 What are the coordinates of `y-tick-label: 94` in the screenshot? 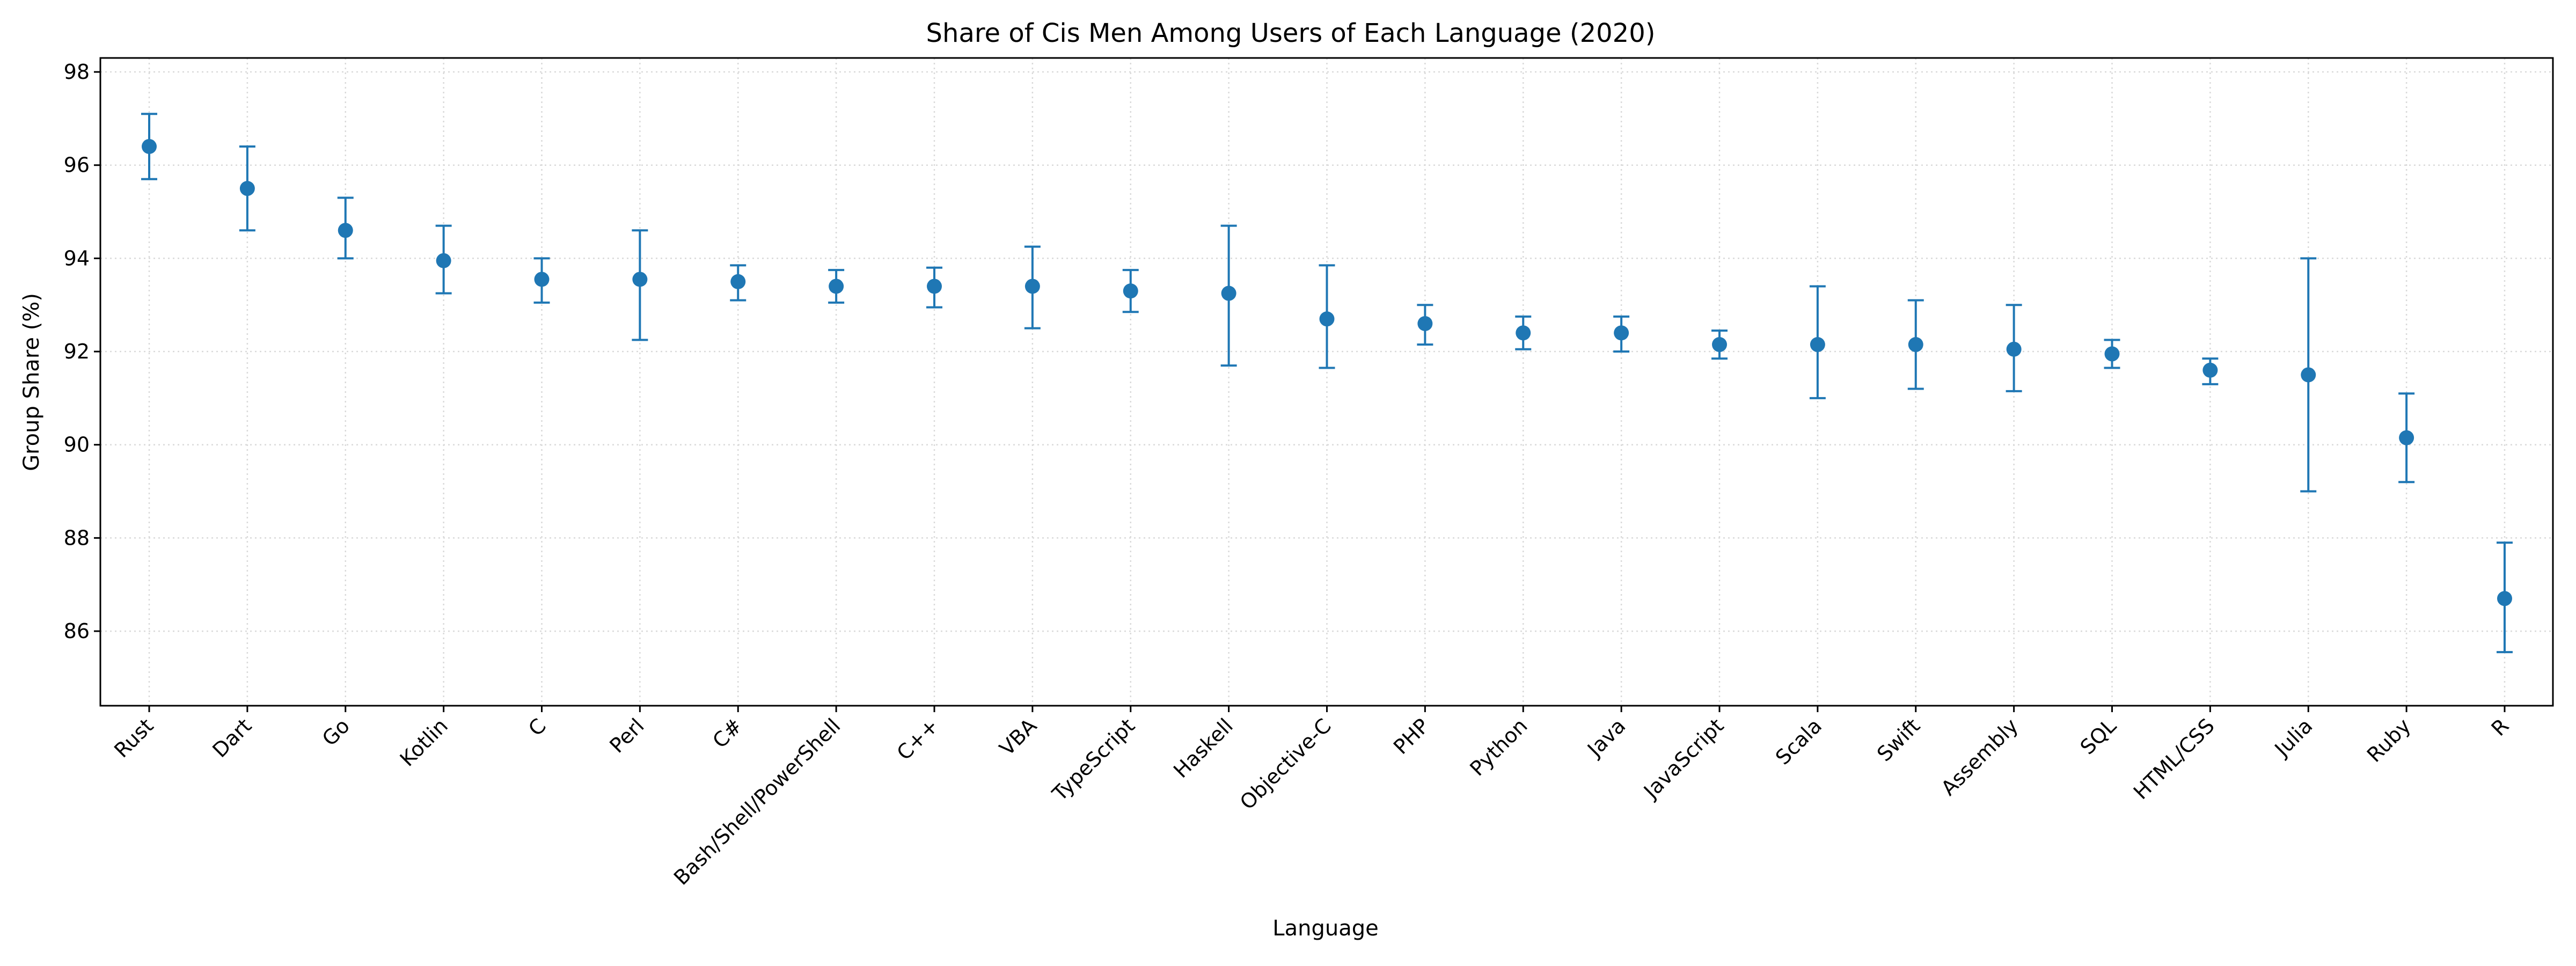 It's located at (77, 258).